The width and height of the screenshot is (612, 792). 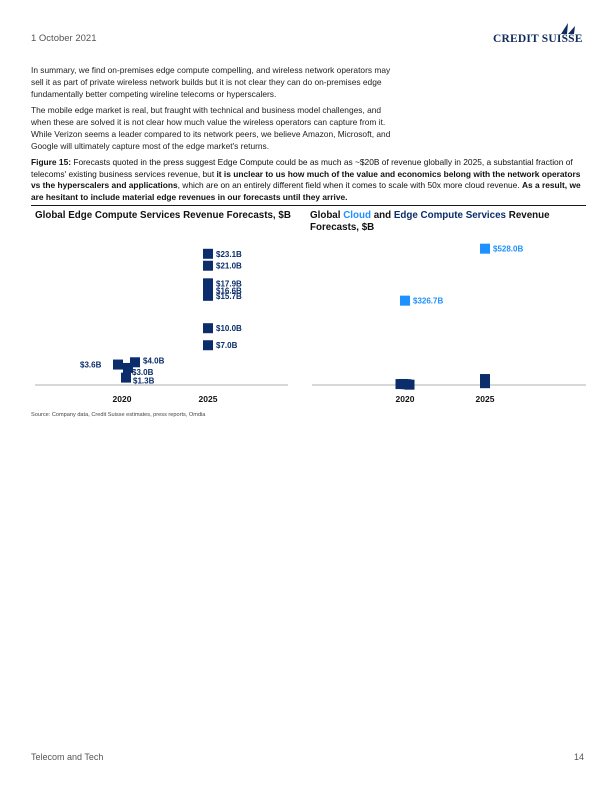 What do you see at coordinates (485, 399) in the screenshot?
I see `cloud-chart-tick-2025: 2025` at bounding box center [485, 399].